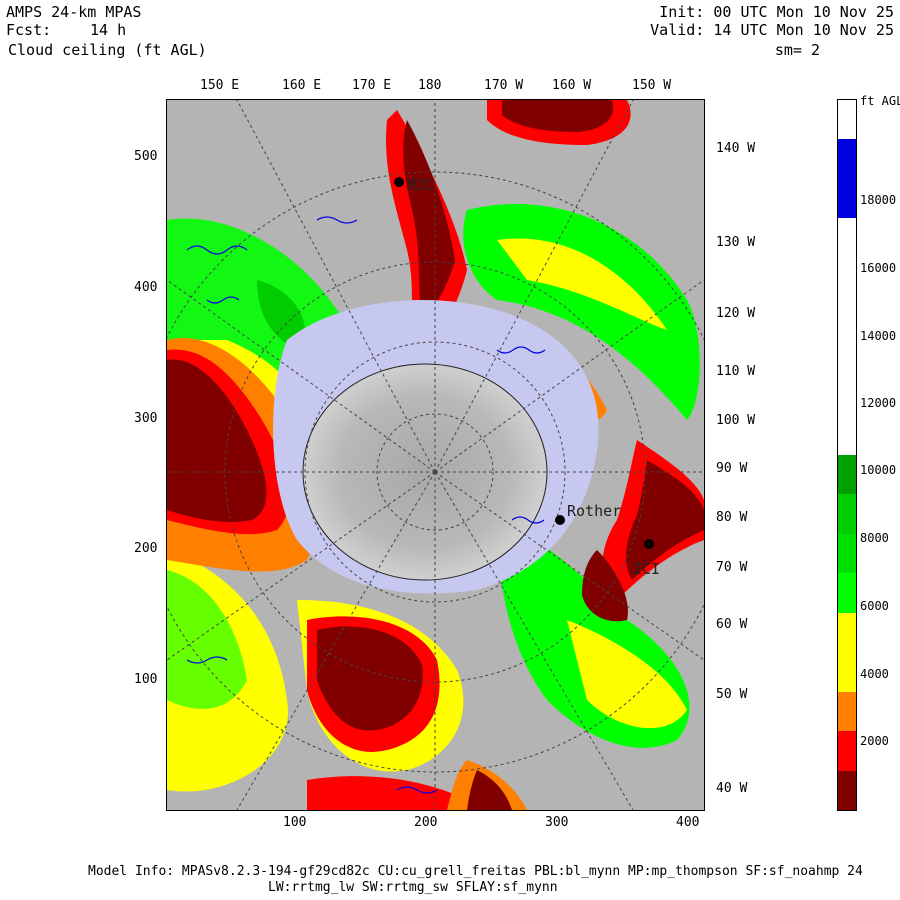 The width and height of the screenshot is (900, 900). Describe the element at coordinates (524, 363) in the screenshot. I see `station-markers` at that location.